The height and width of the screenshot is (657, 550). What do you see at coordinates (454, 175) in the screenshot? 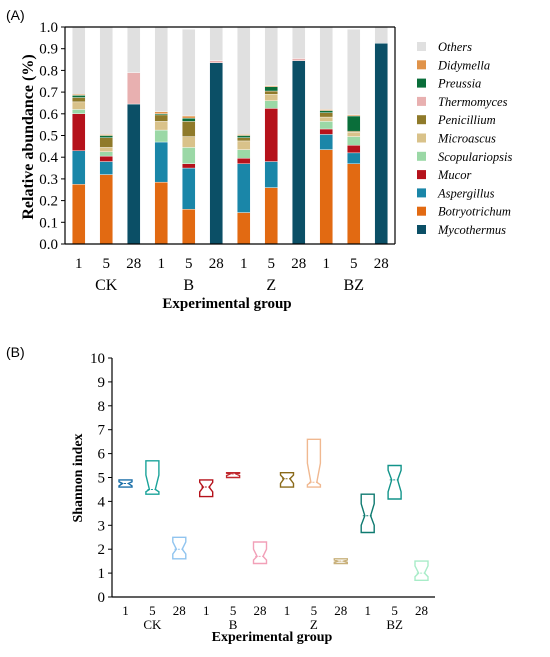
I see `legend-label-mucor: Mucor` at bounding box center [454, 175].